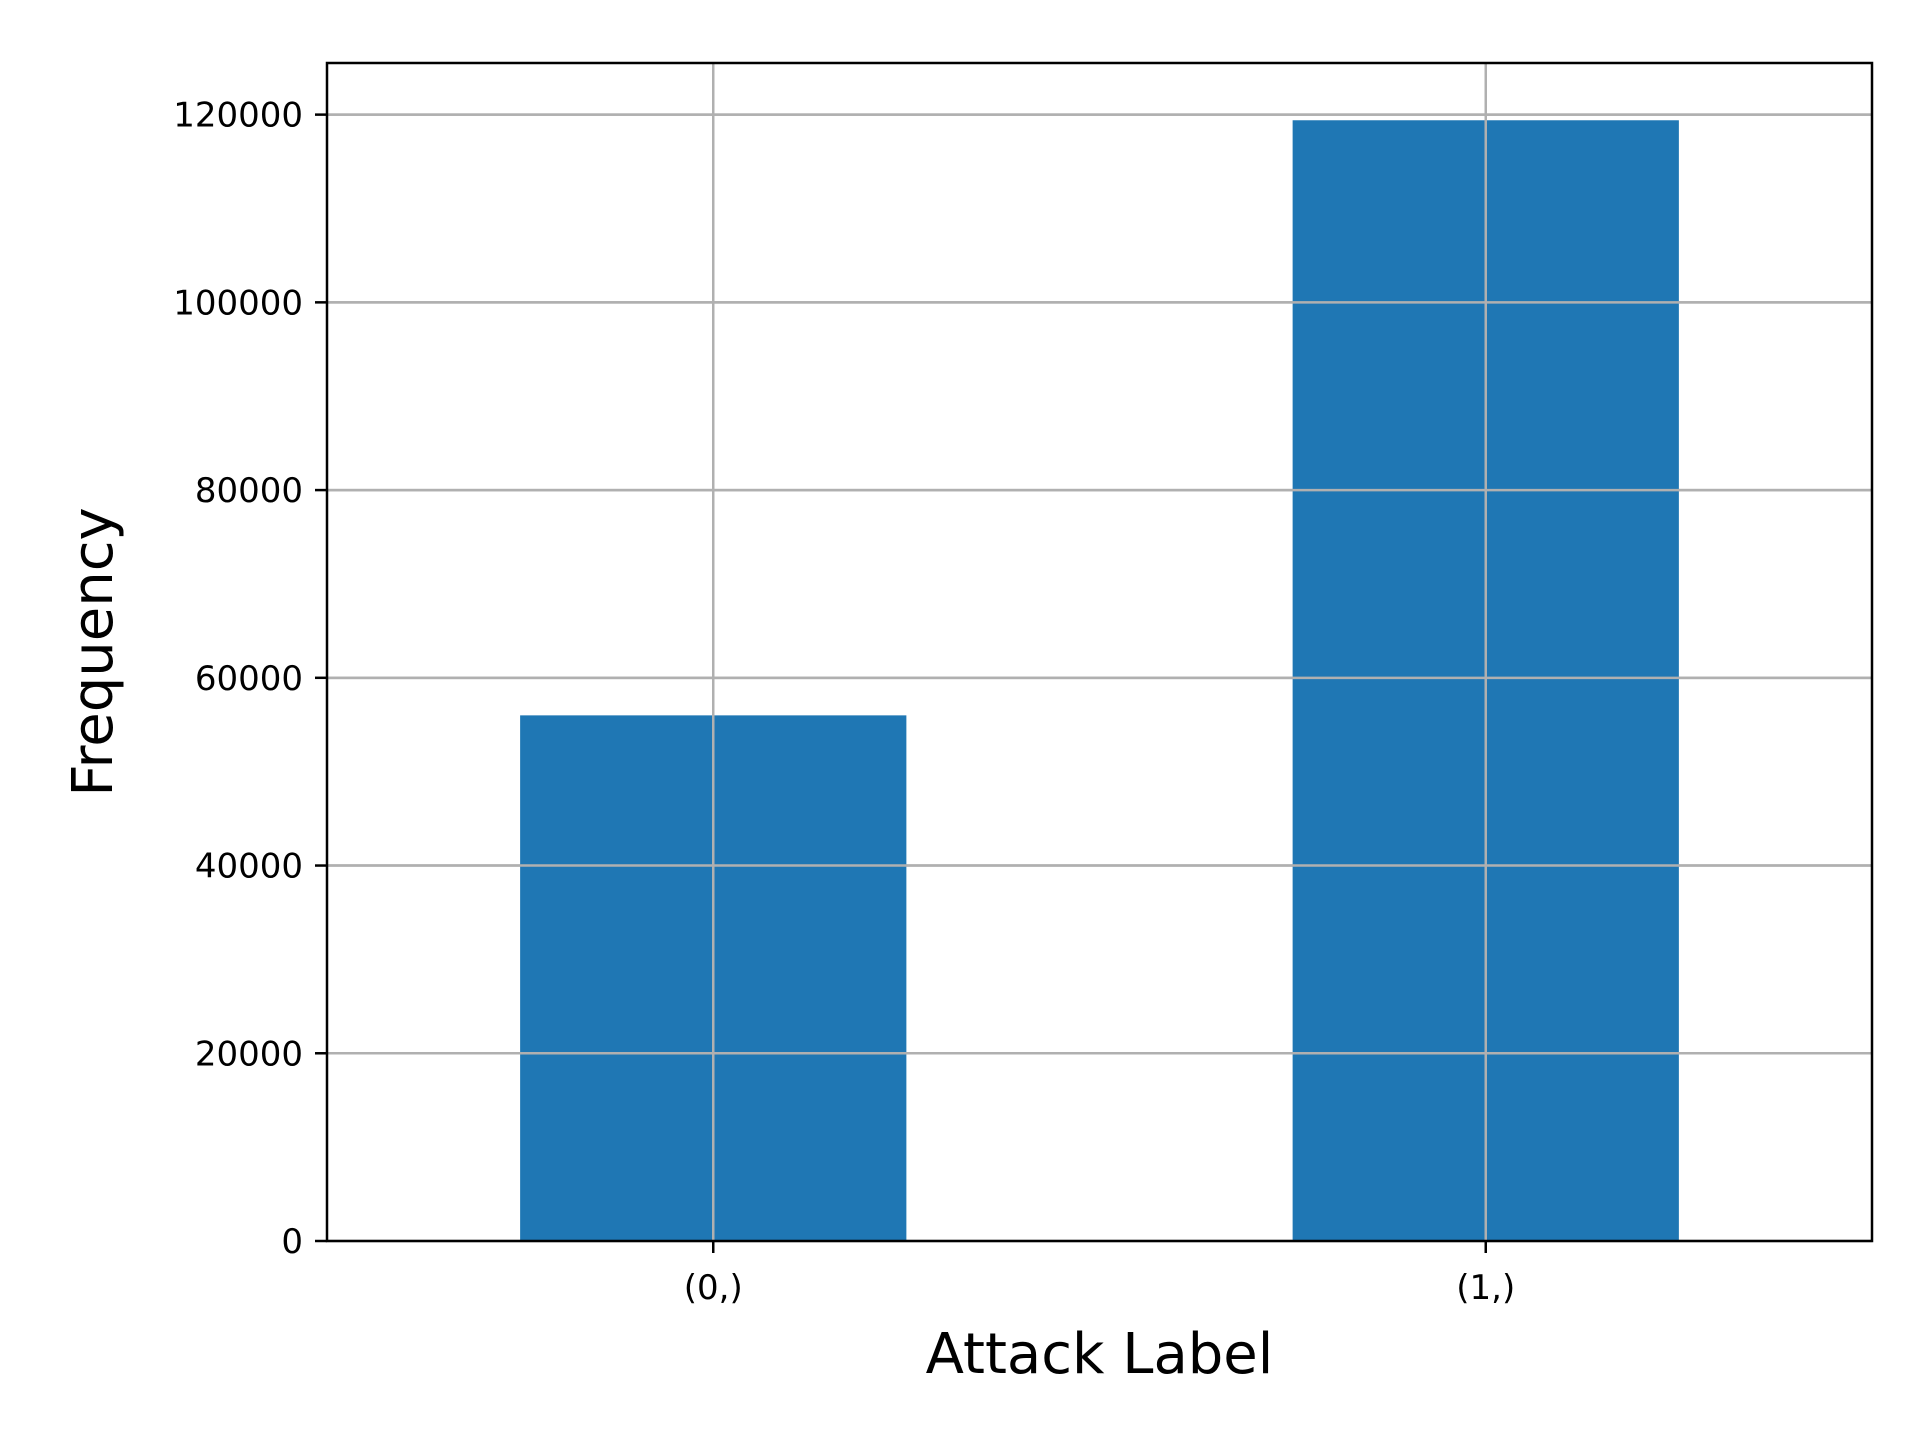 The height and width of the screenshot is (1440, 1920). I want to click on y-axis-label: Frequency, so click(93, 651).